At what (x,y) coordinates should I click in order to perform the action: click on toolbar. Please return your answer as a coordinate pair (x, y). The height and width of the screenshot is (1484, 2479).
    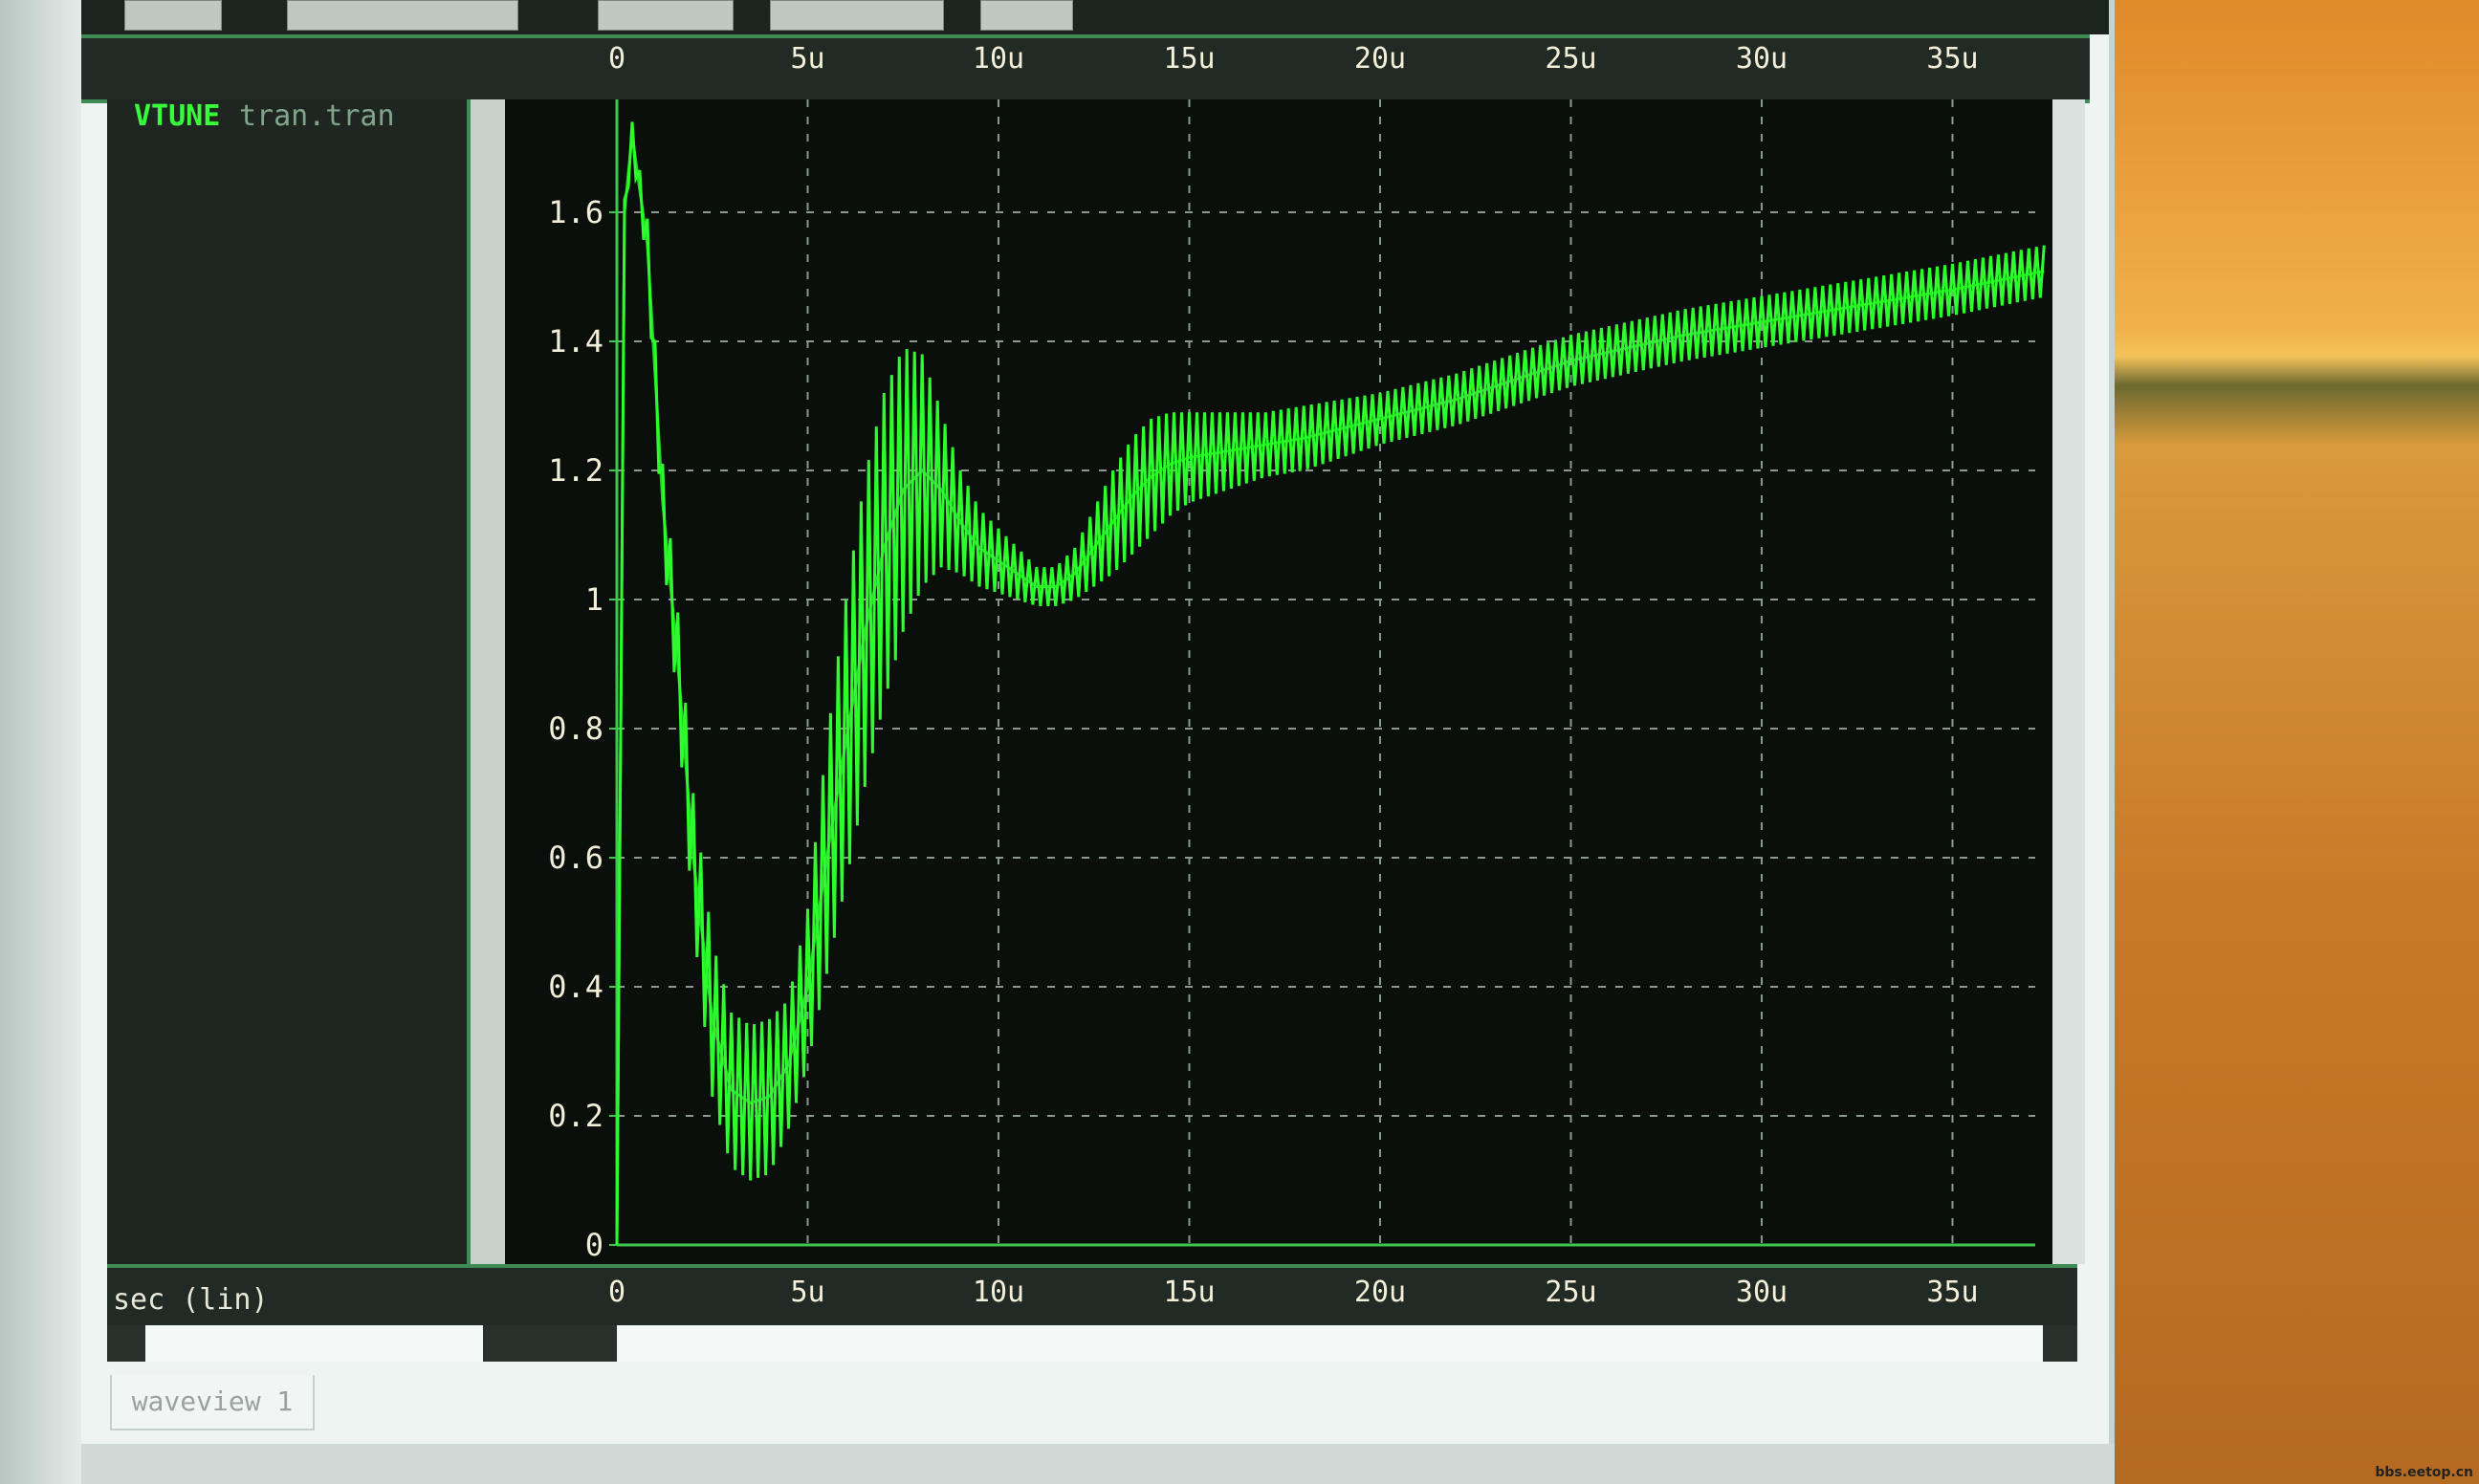
    Looking at the image, I should click on (1095, 17).